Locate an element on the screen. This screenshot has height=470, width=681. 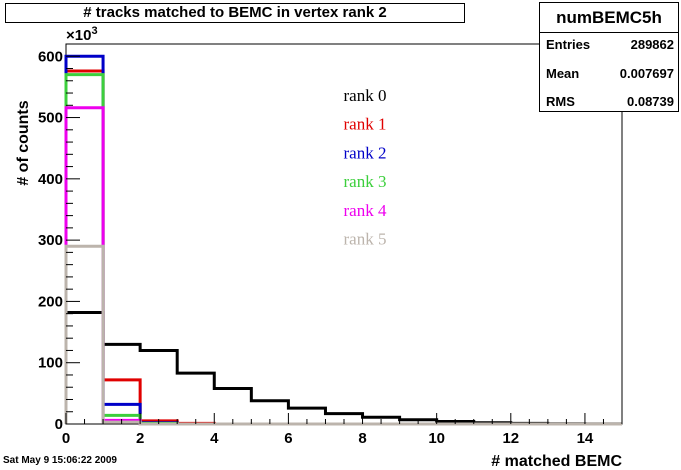
legend-entry-rank-5: rank 5 is located at coordinates (365, 239).